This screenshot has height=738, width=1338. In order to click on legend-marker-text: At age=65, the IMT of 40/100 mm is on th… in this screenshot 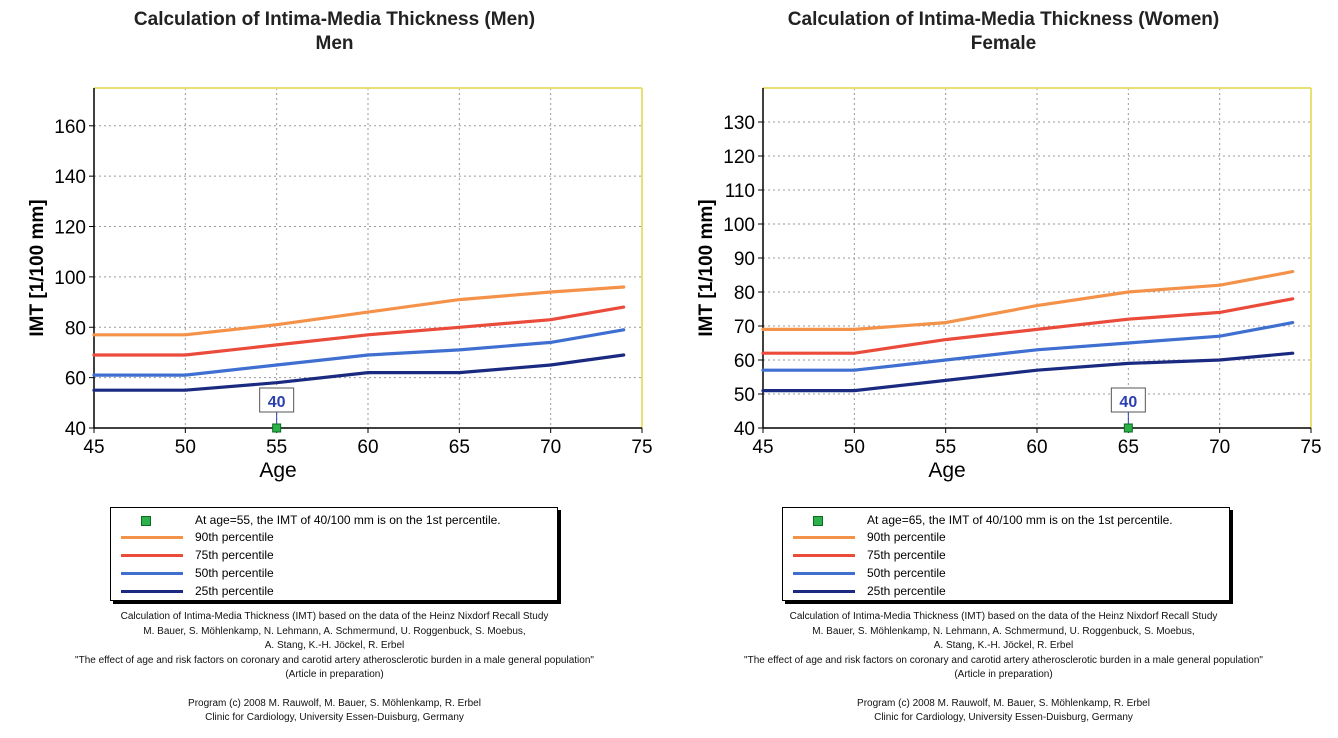, I will do `click(1020, 520)`.